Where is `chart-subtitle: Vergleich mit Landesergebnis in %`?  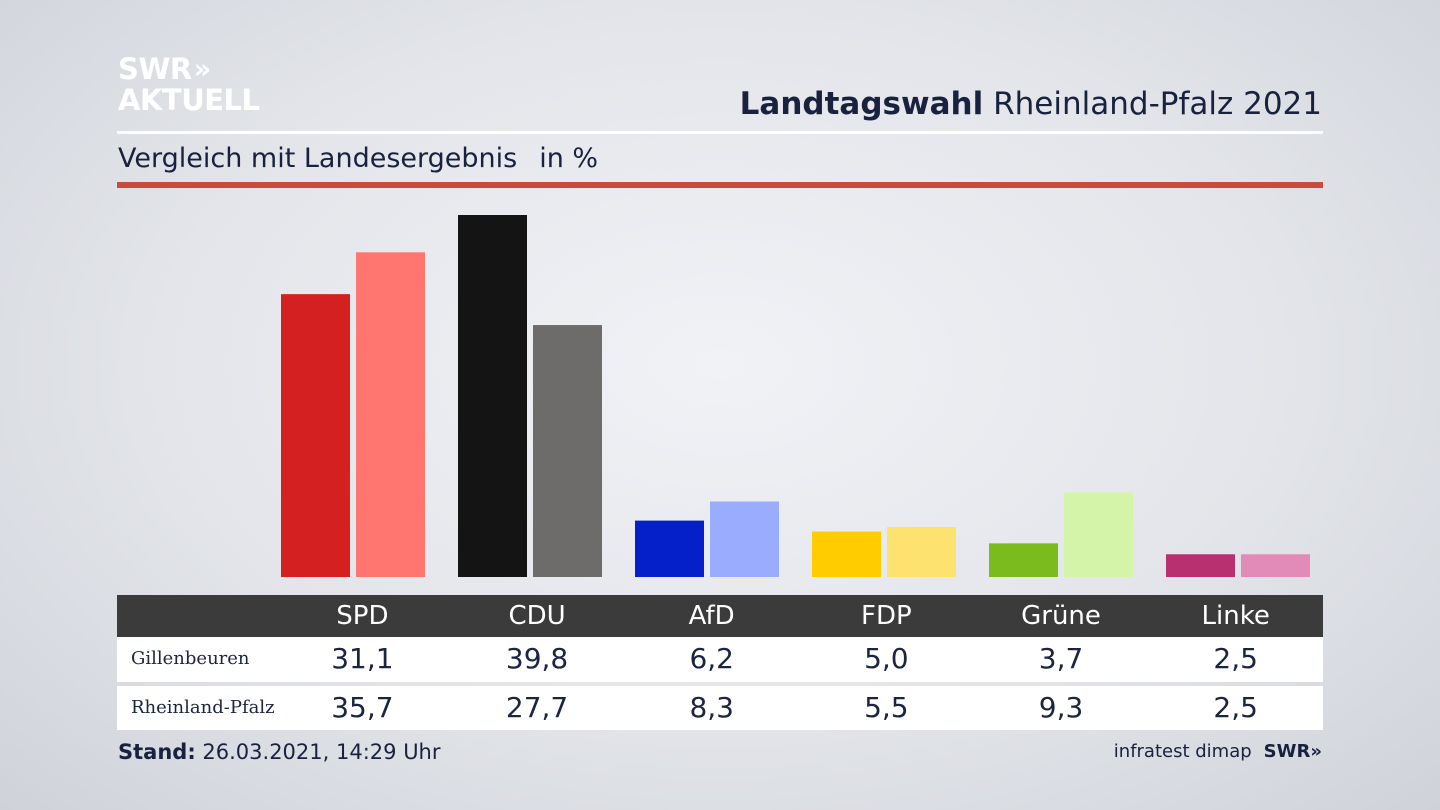 chart-subtitle: Vergleich mit Landesergebnis in % is located at coordinates (358, 158).